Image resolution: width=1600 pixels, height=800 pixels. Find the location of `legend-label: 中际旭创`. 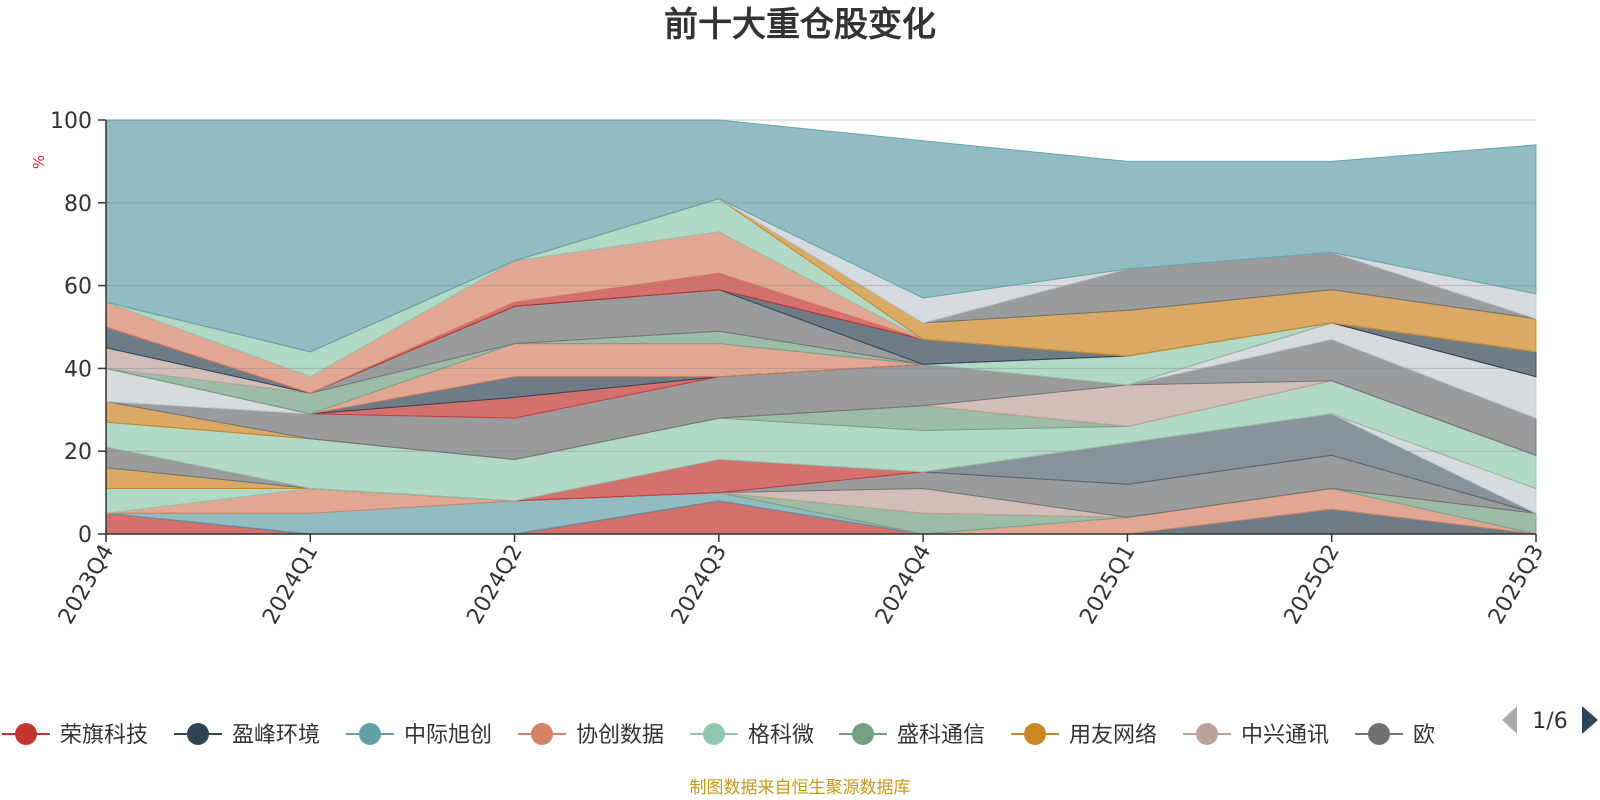

legend-label: 中际旭创 is located at coordinates (448, 735).